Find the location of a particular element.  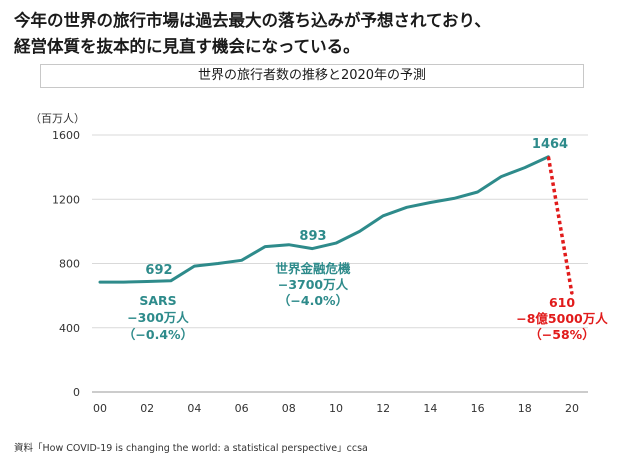

x-tick-label: 14 is located at coordinates (430, 408).